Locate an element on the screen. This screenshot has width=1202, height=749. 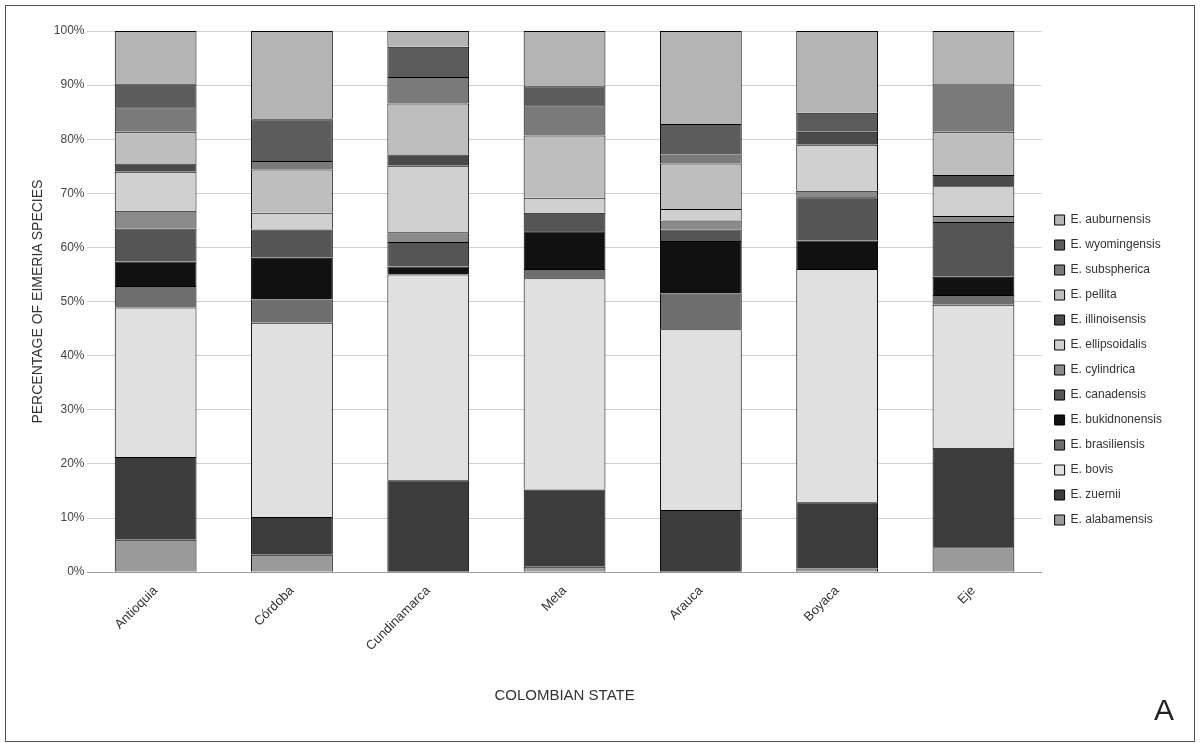
y-tick-label: 0% is located at coordinates (76, 571).